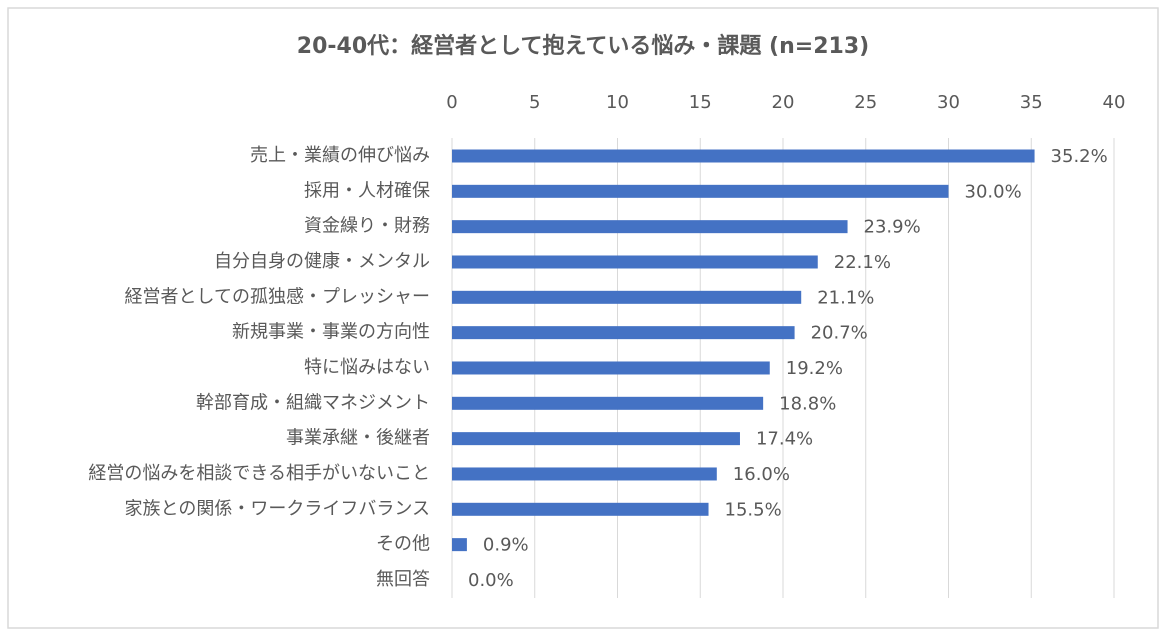  What do you see at coordinates (367, 367) in the screenshot?
I see `y-tick-label: 特に悩みはない` at bounding box center [367, 367].